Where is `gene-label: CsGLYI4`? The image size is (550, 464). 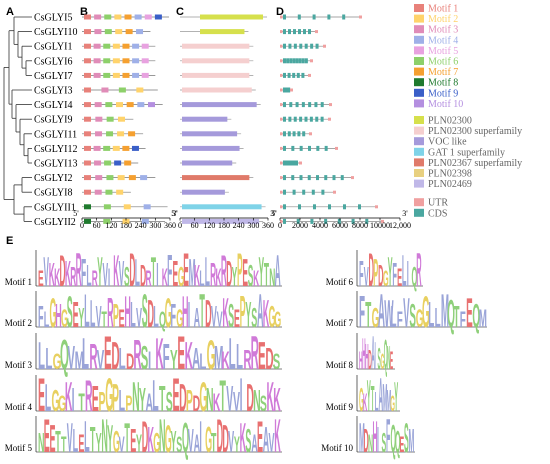 gene-label: CsGLYI4 is located at coordinates (53, 105).